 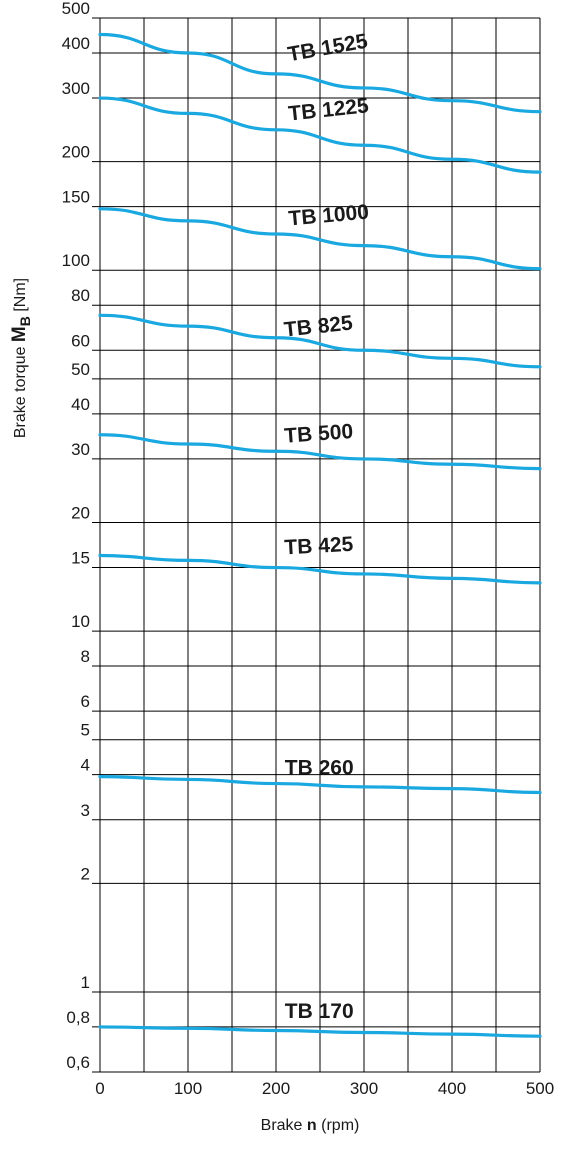 I want to click on y-tick-label: 0,8, so click(x=78, y=1017).